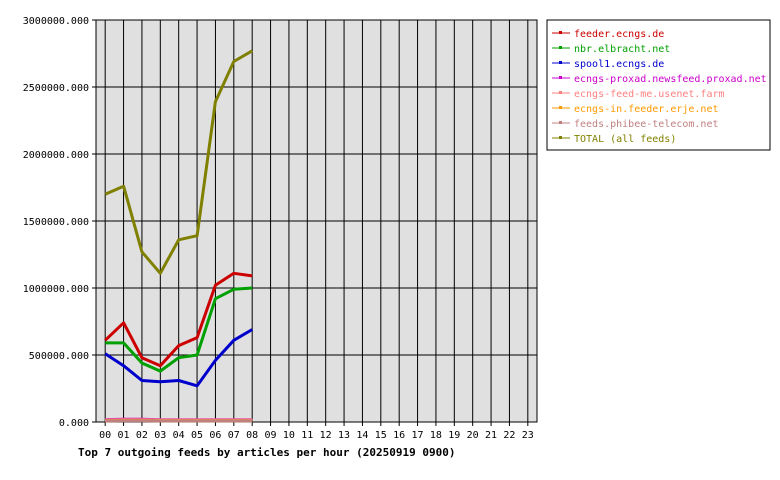 Image resolution: width=780 pixels, height=480 pixels. I want to click on legend-label: ecngs-feed-me.usenet.farm, so click(649, 94).